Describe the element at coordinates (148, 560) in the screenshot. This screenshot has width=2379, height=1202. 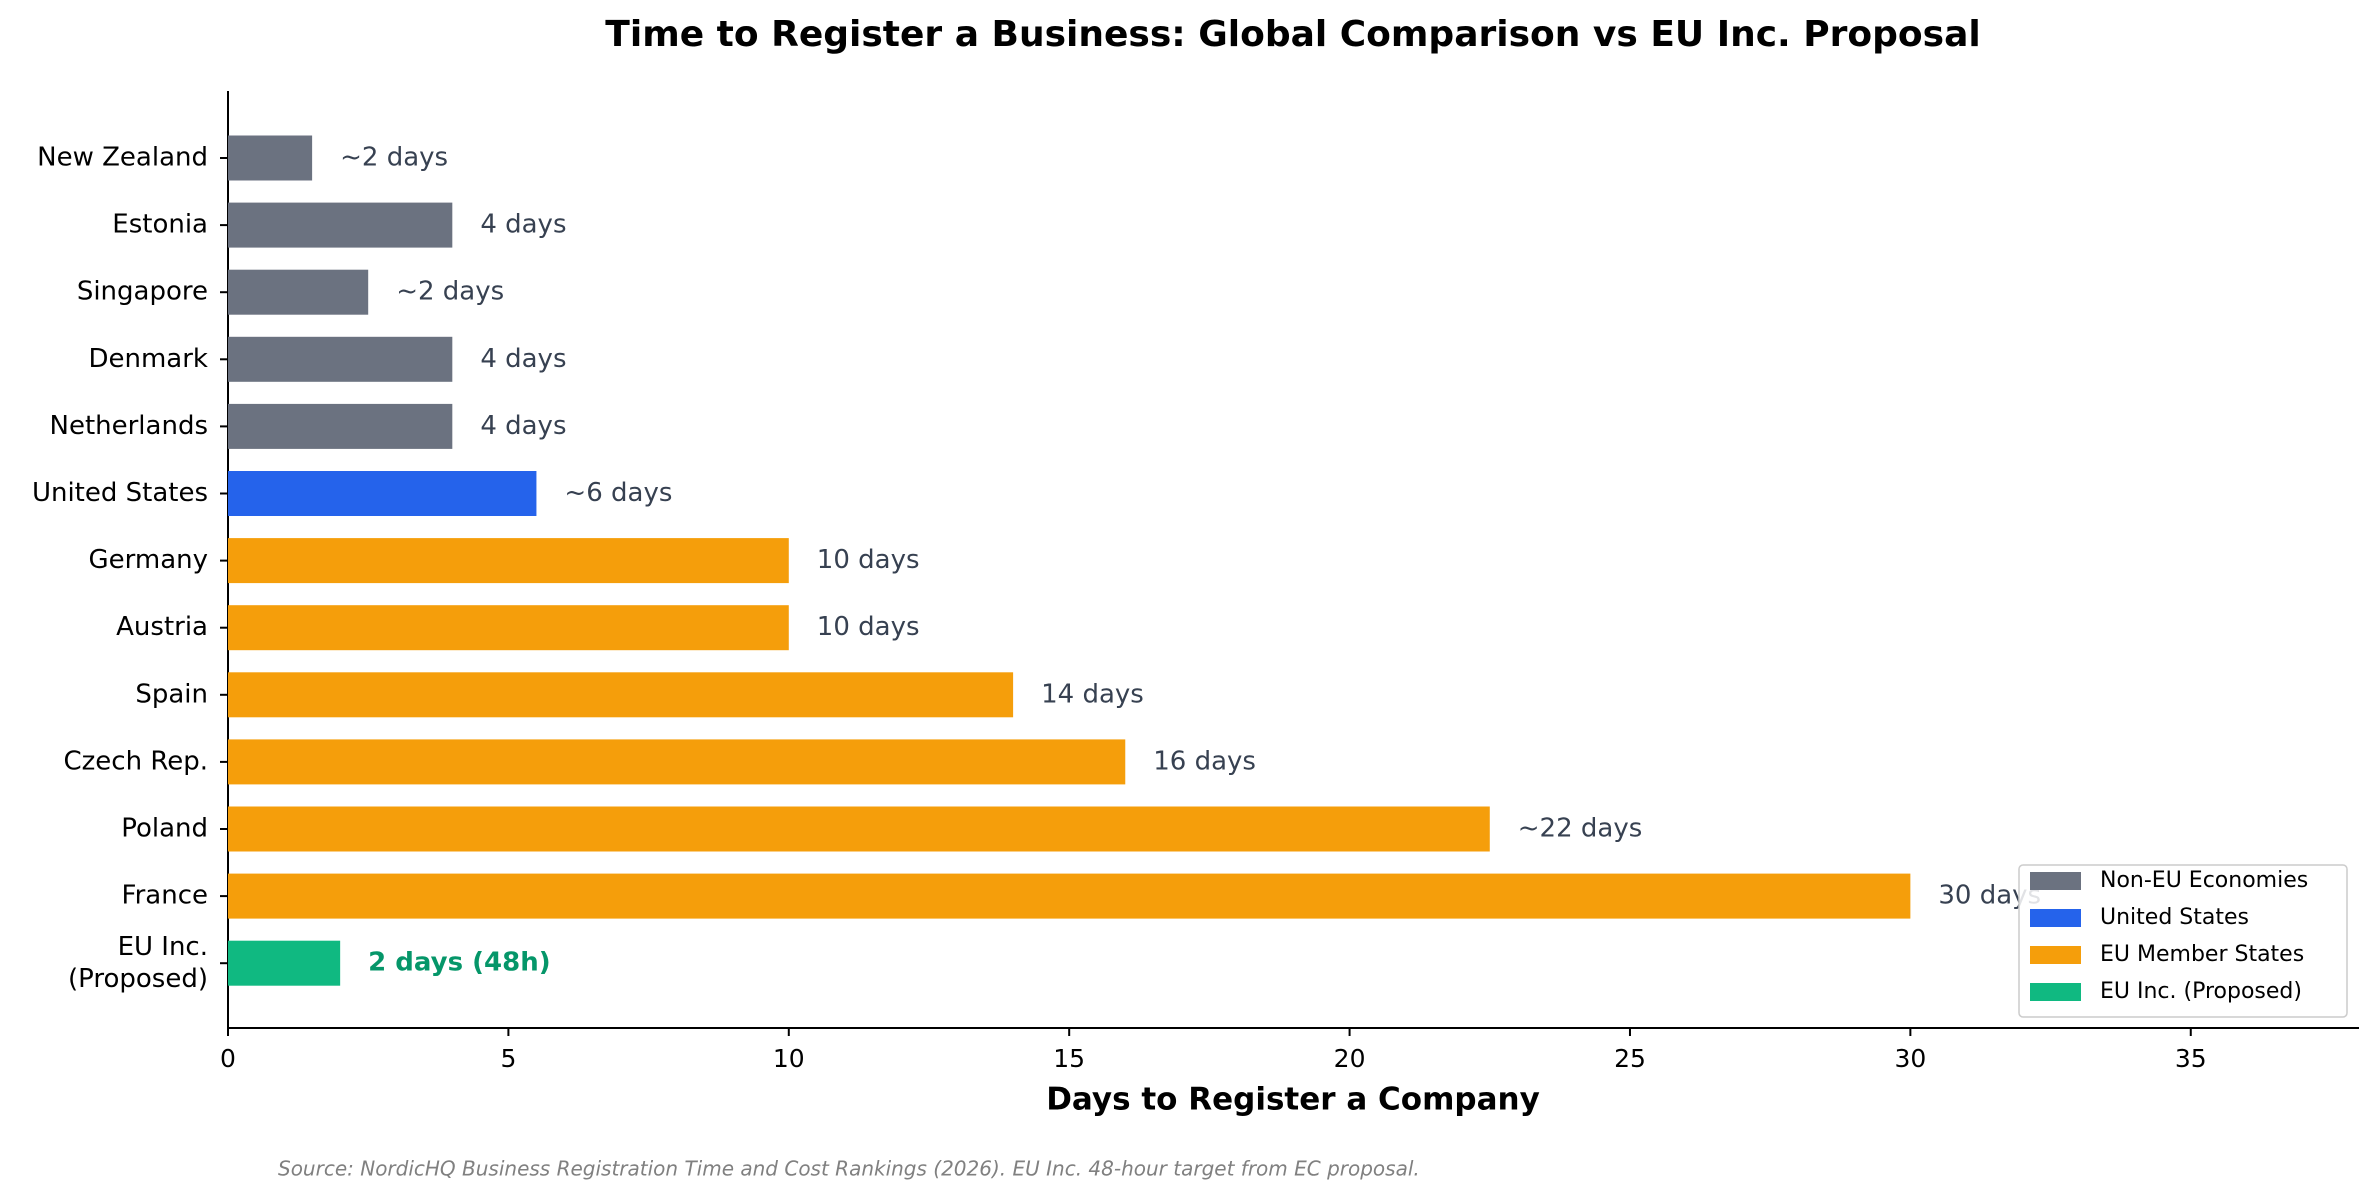
I see `y-tick-label: Germany` at that location.